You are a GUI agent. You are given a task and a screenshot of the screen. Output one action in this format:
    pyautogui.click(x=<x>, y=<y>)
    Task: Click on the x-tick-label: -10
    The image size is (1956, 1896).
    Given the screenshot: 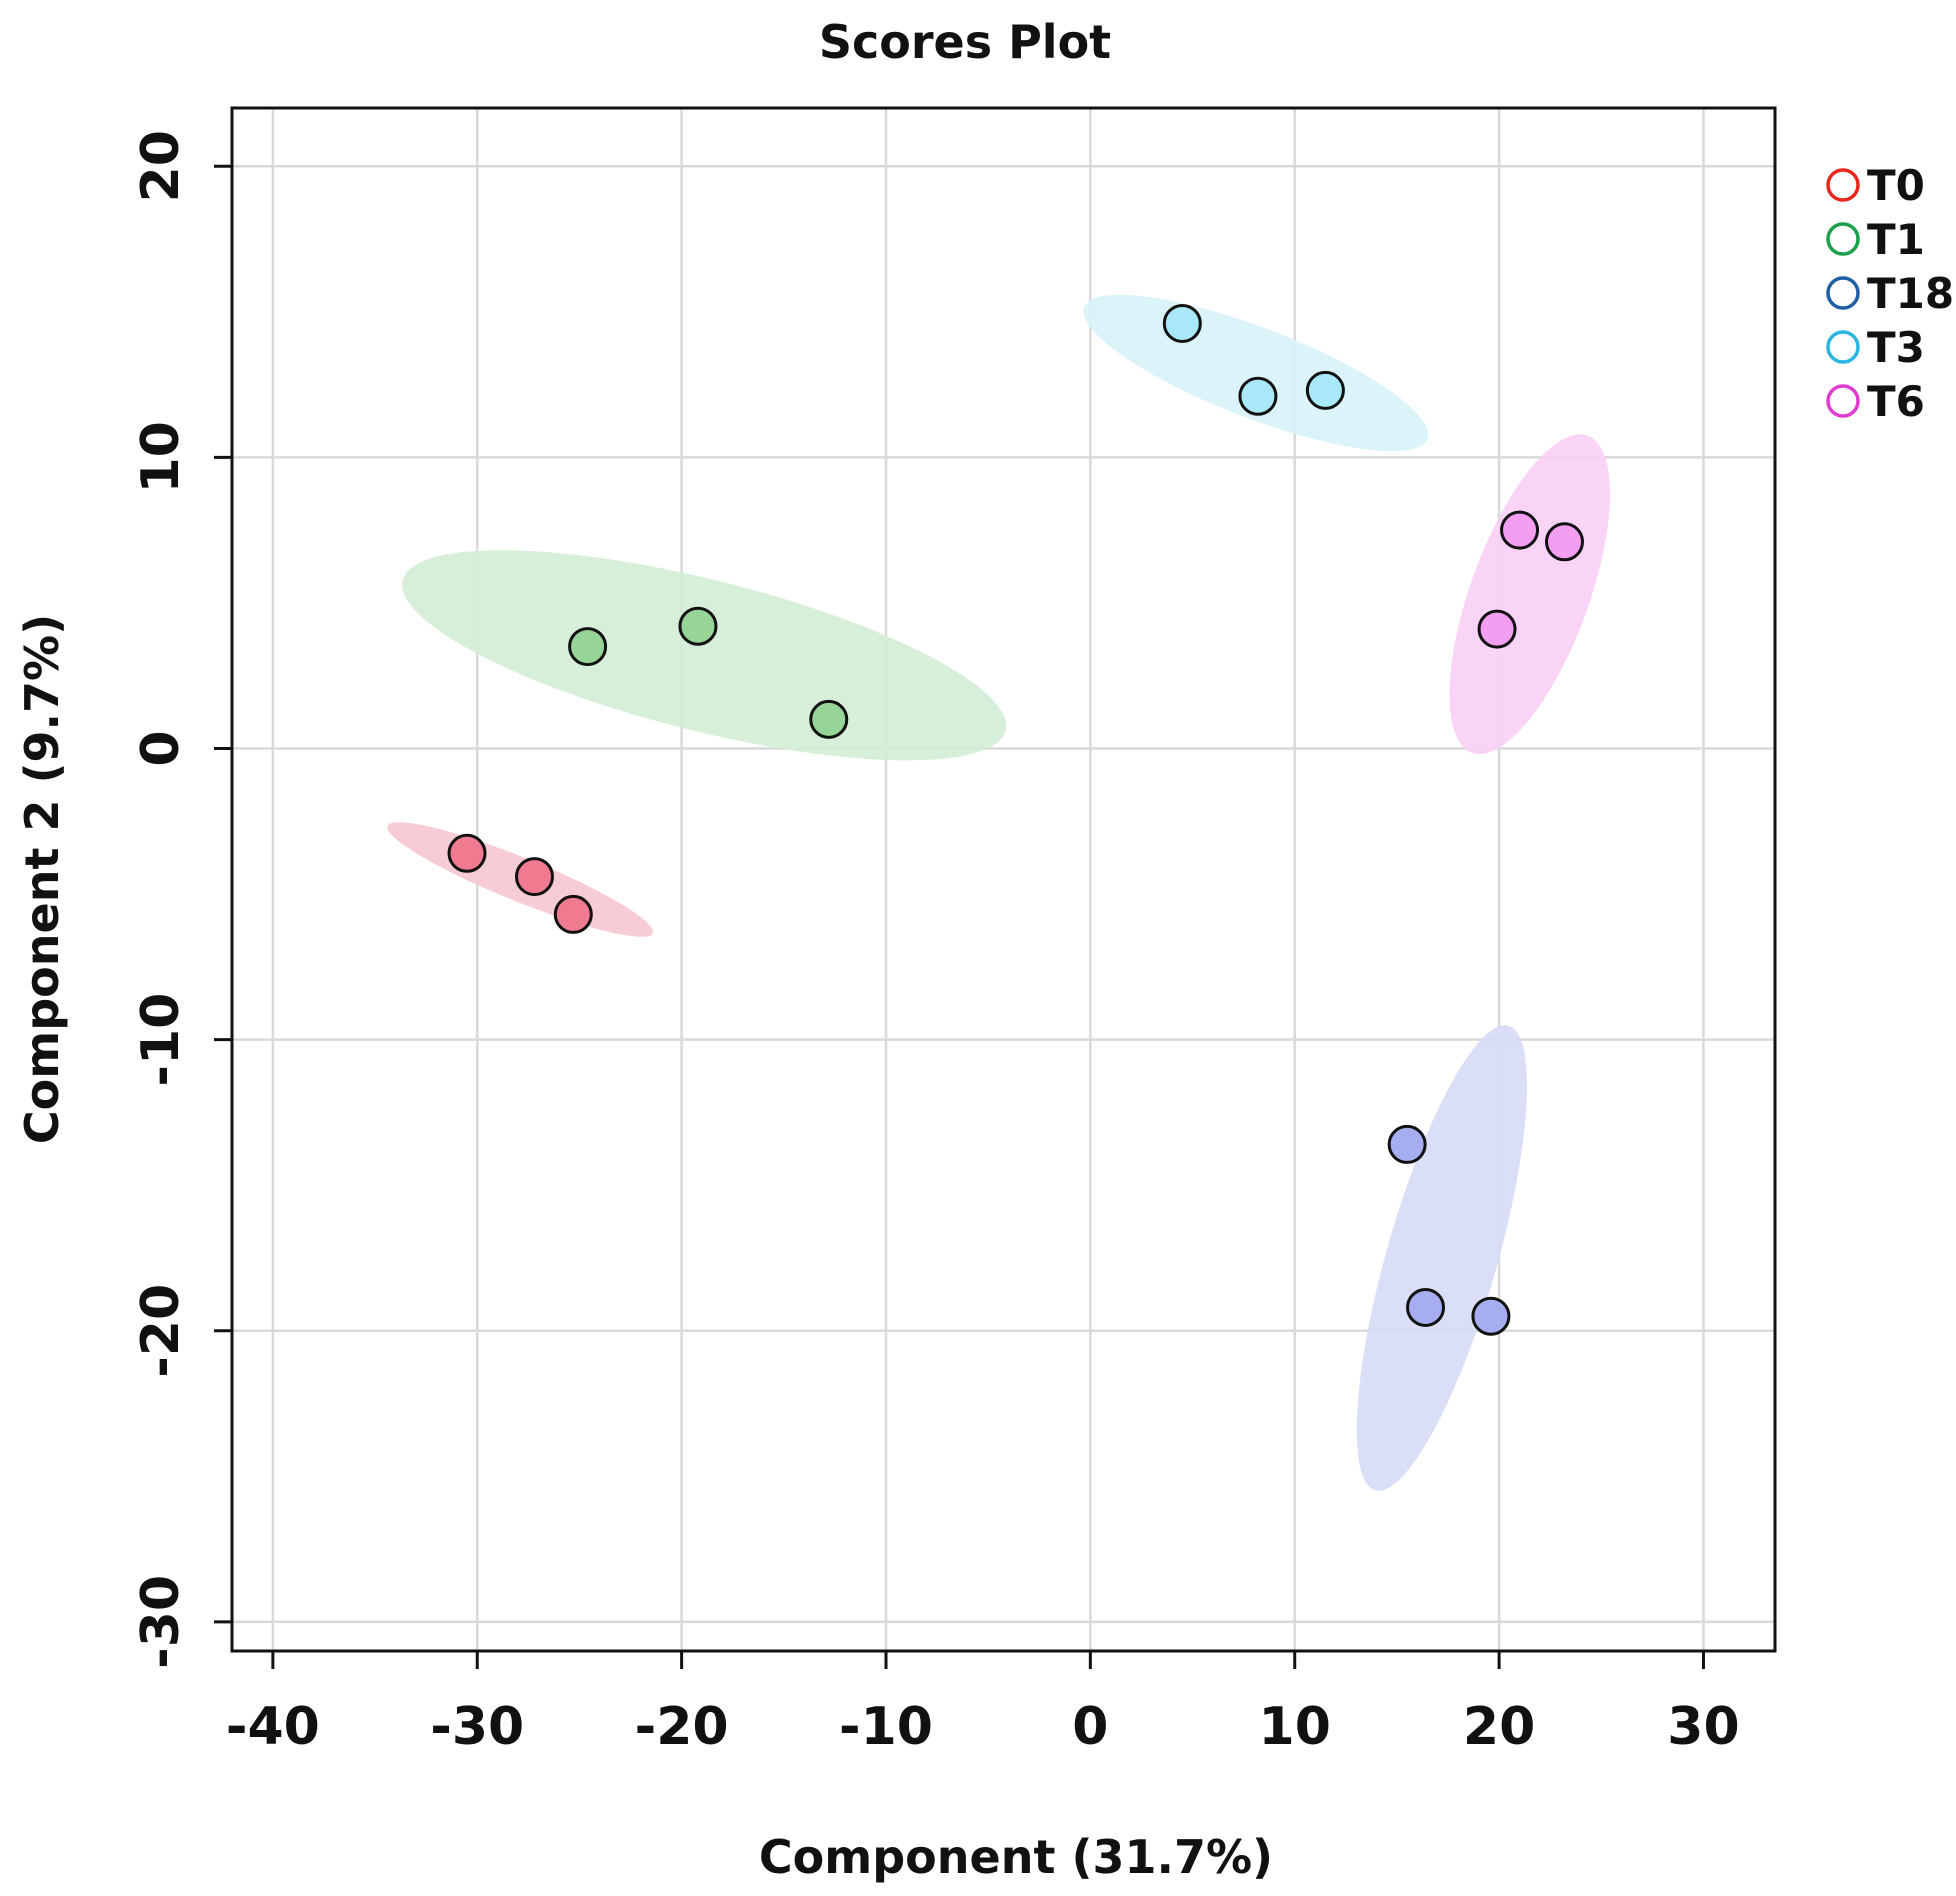 What is the action you would take?
    pyautogui.click(x=886, y=1727)
    